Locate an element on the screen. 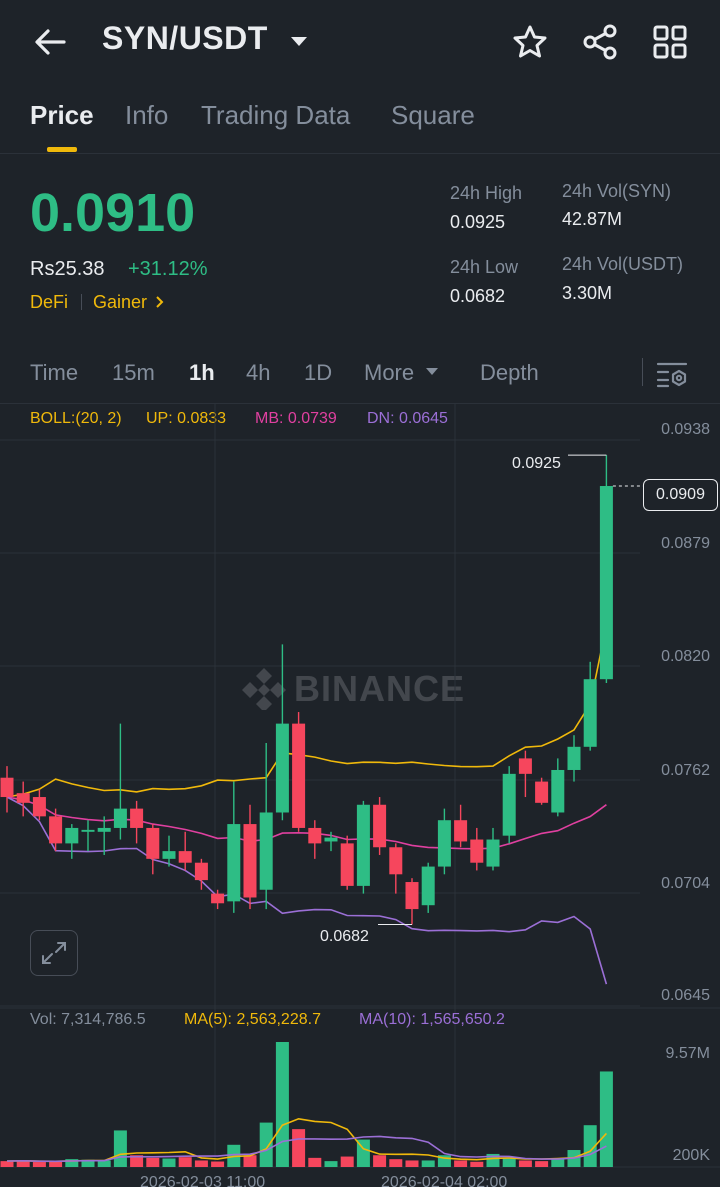 The image size is (720, 1187). price-axis-tick: 0.0820 is located at coordinates (685, 656).